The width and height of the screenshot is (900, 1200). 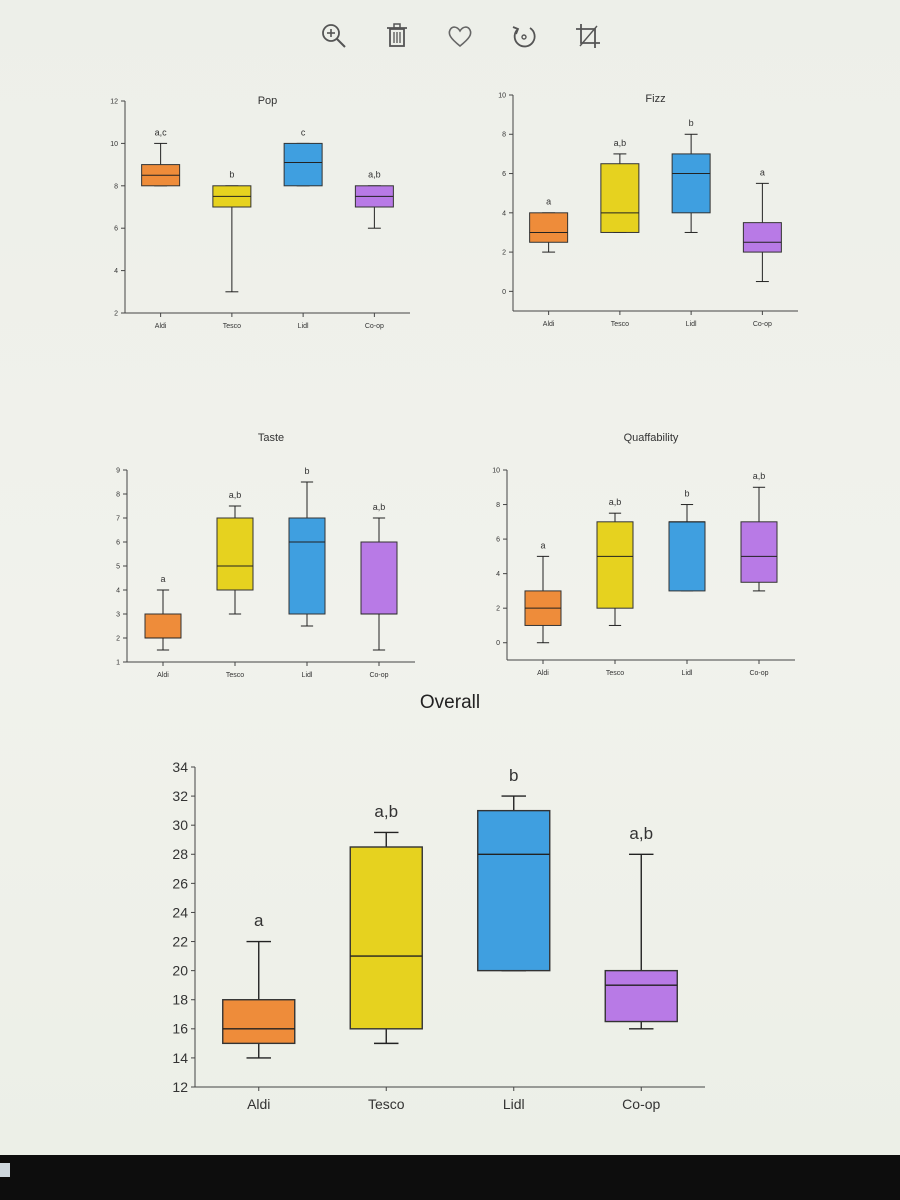 What do you see at coordinates (180, 825) in the screenshot?
I see `y-tick-label: 30` at bounding box center [180, 825].